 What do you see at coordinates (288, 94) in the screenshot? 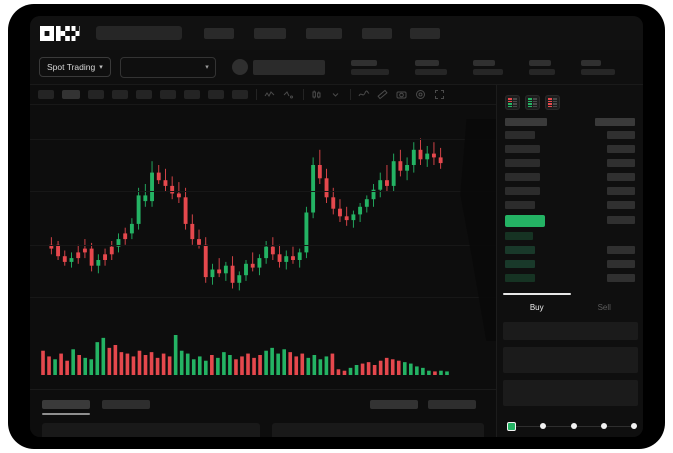
I see `compare-icon` at bounding box center [288, 94].